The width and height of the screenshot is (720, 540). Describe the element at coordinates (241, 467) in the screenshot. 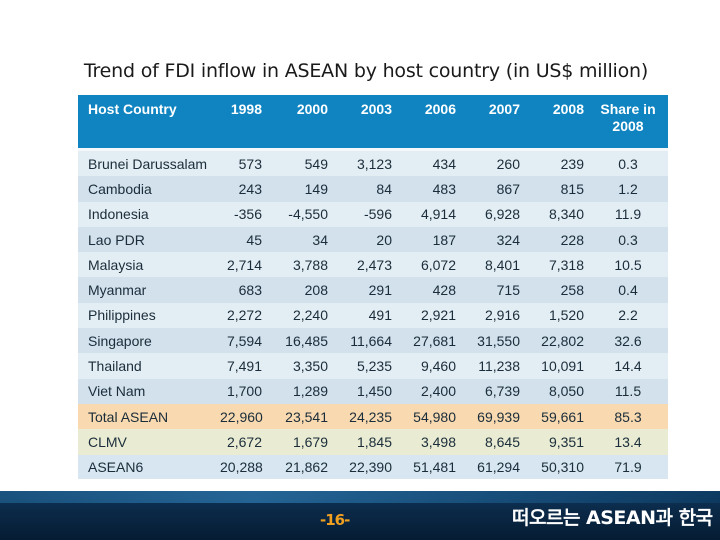

I see `table-cell: 20,288` at that location.